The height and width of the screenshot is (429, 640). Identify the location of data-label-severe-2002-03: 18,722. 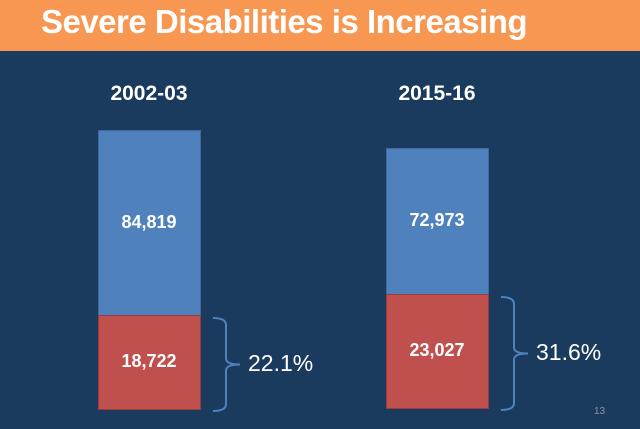
(149, 360).